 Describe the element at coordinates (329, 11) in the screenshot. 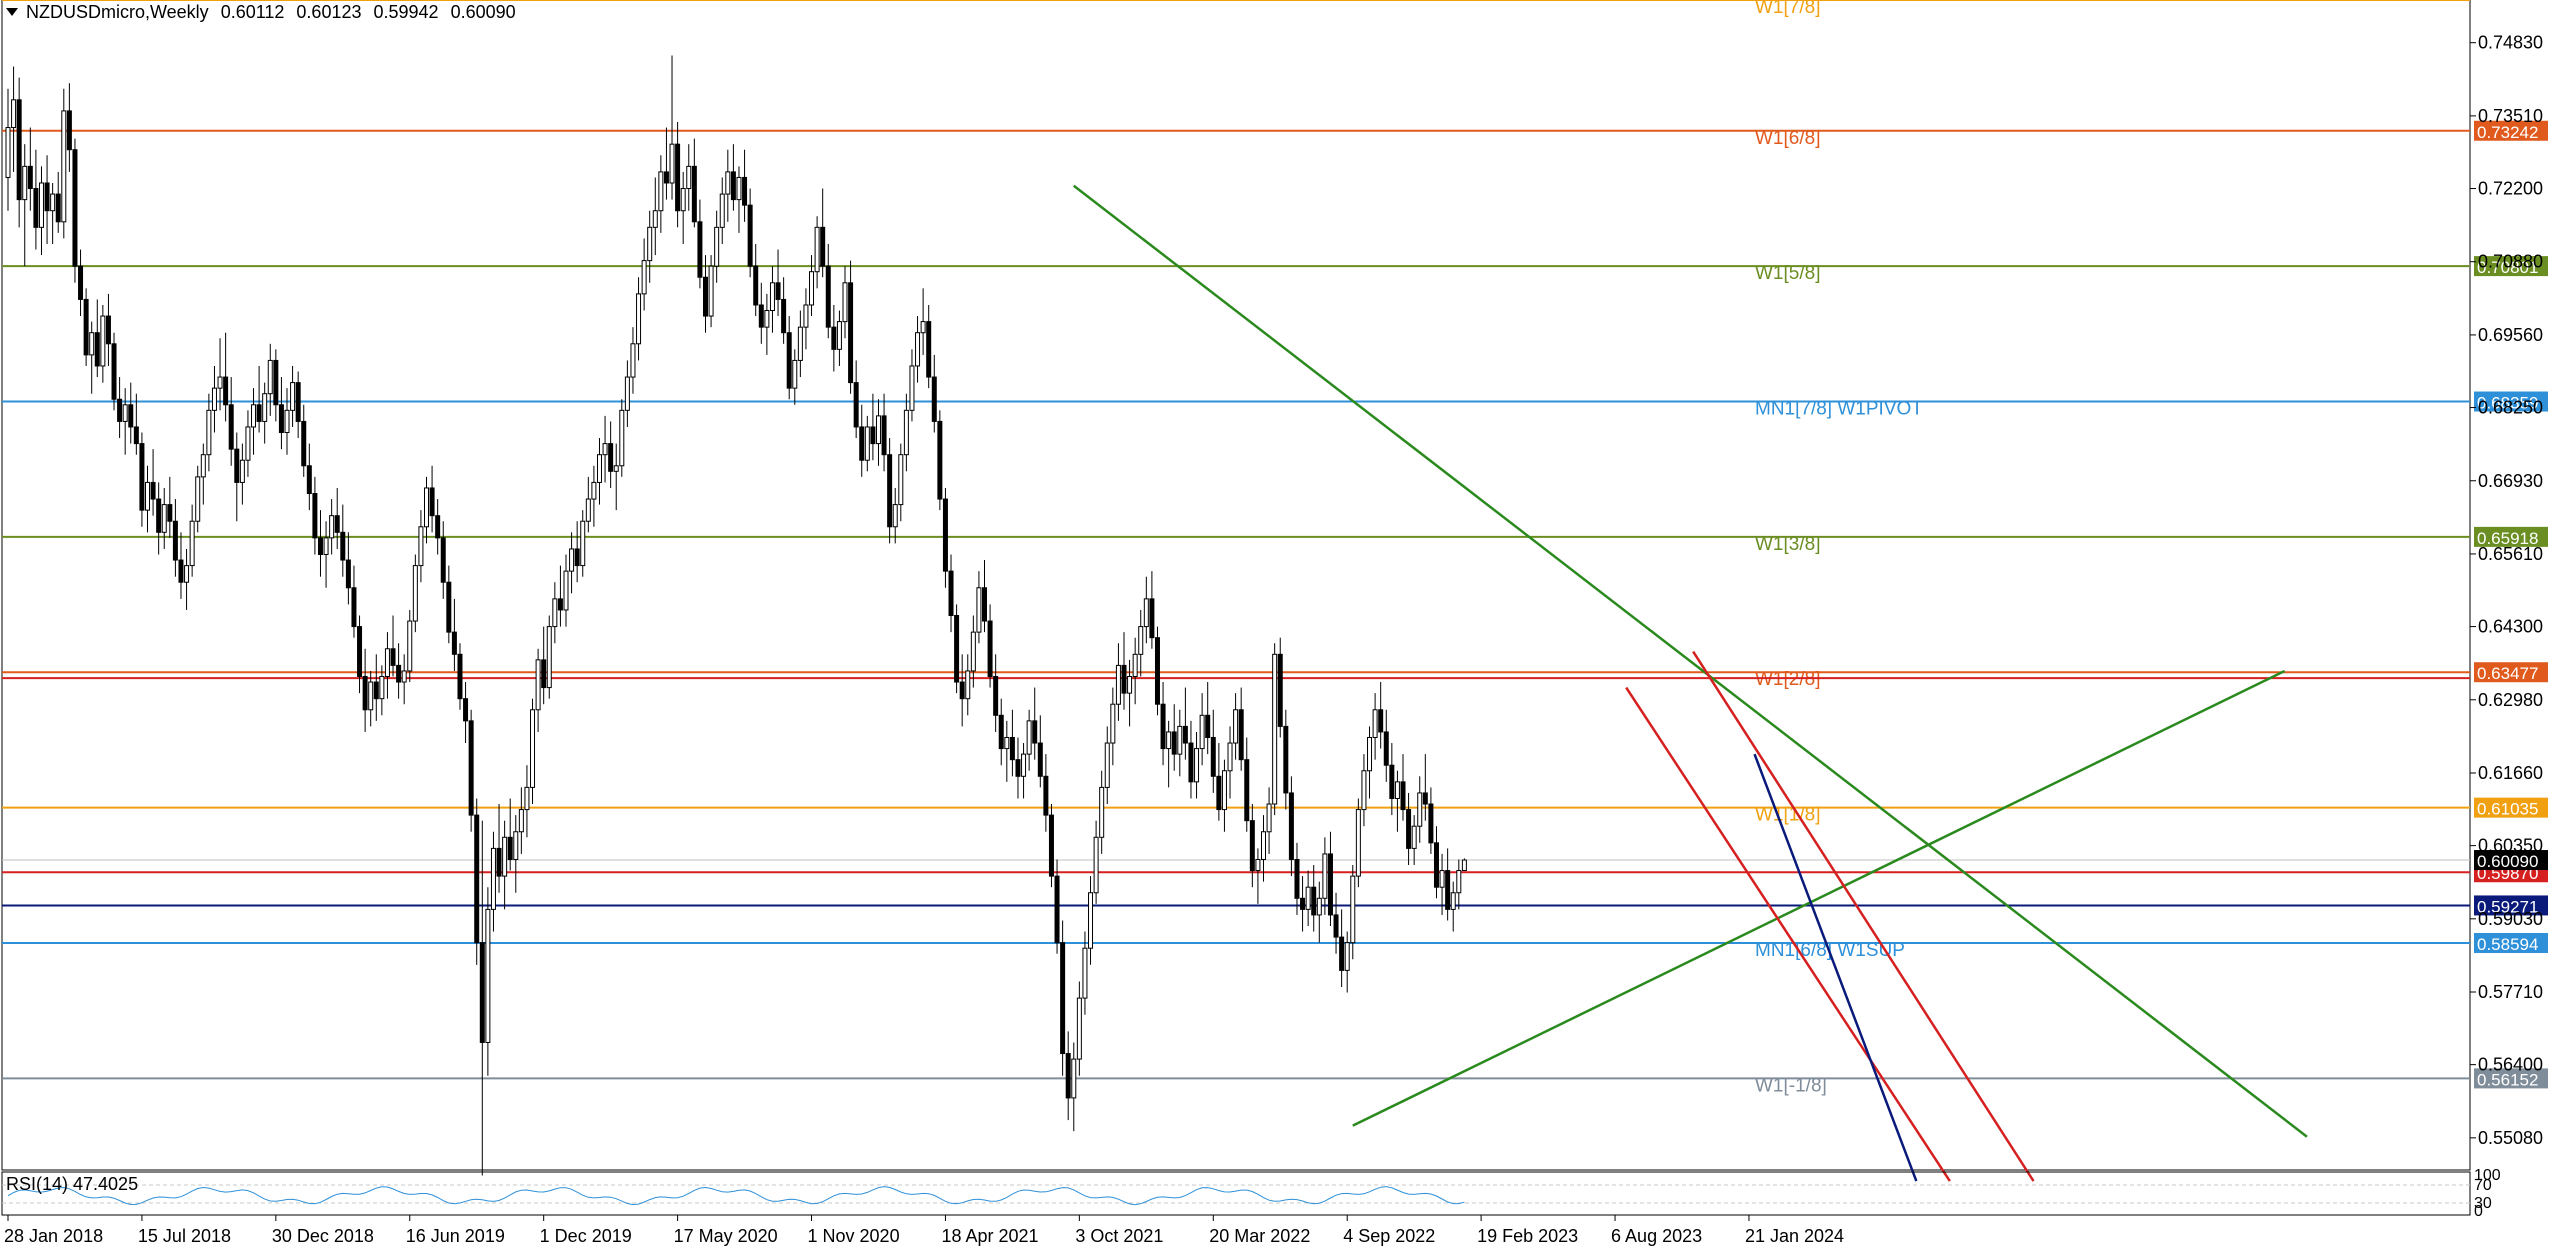

I see `high-value: 0.60123` at that location.